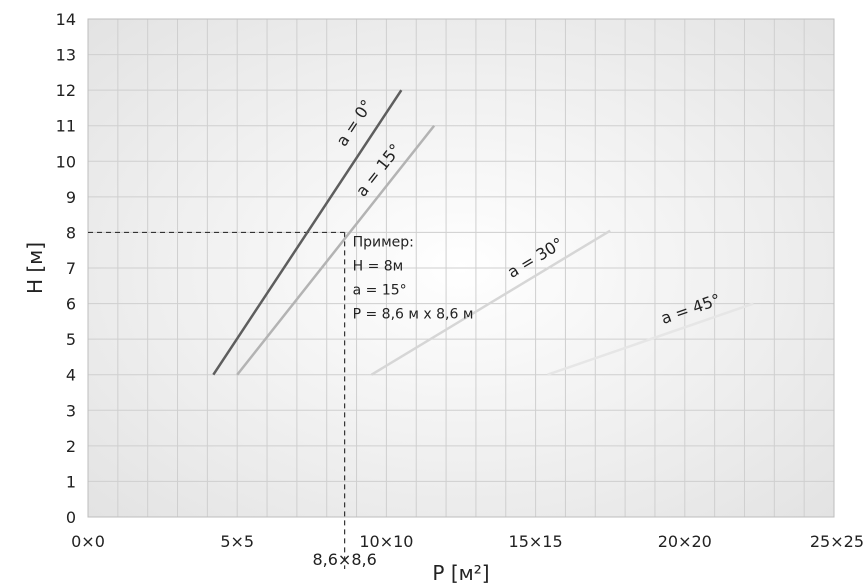 The width and height of the screenshot is (868, 584). What do you see at coordinates (413, 278) in the screenshot?
I see `example-annotation: Пример: H = 8м a = 15° P = 8,6 м x 8,6 м` at bounding box center [413, 278].